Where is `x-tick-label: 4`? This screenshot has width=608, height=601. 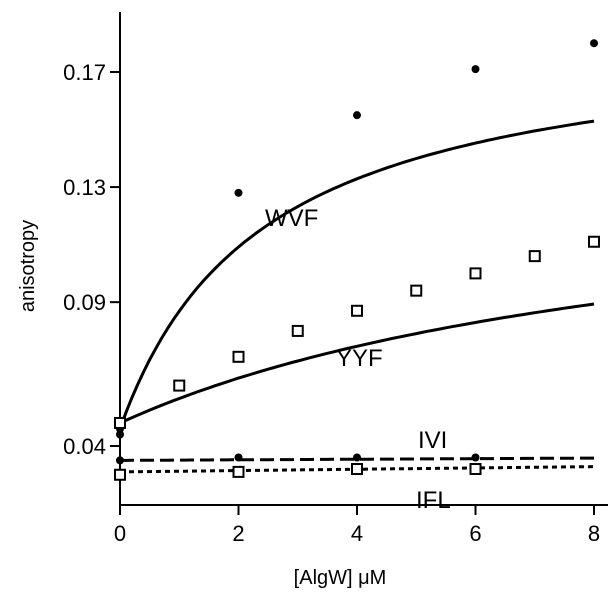 x-tick-label: 4 is located at coordinates (357, 533).